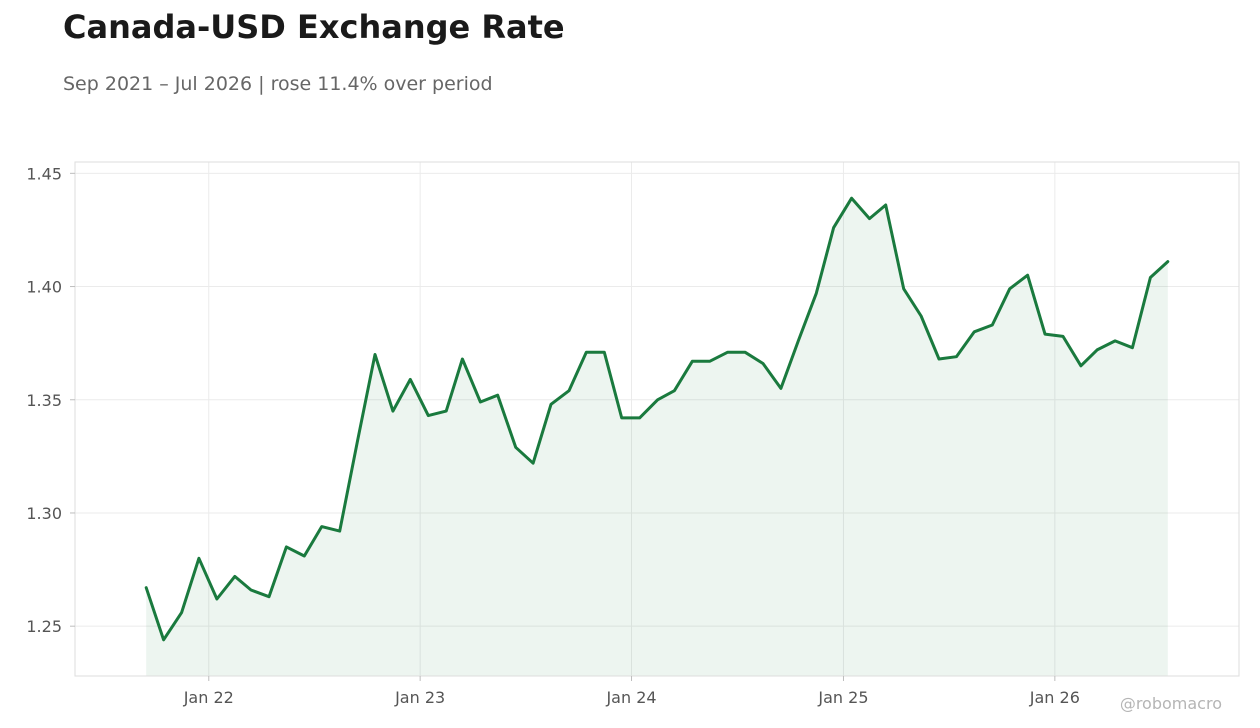  What do you see at coordinates (630, 697) in the screenshot?
I see `x-tick-label: Jan 24` at bounding box center [630, 697].